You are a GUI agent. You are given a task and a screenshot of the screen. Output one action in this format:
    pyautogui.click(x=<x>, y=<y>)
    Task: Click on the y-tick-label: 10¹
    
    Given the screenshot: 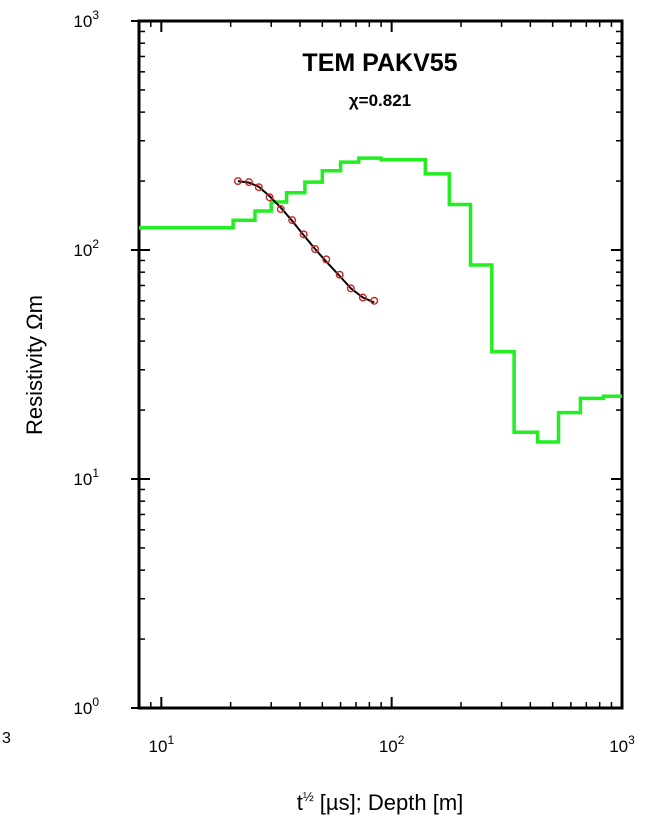 What is the action you would take?
    pyautogui.click(x=86, y=477)
    